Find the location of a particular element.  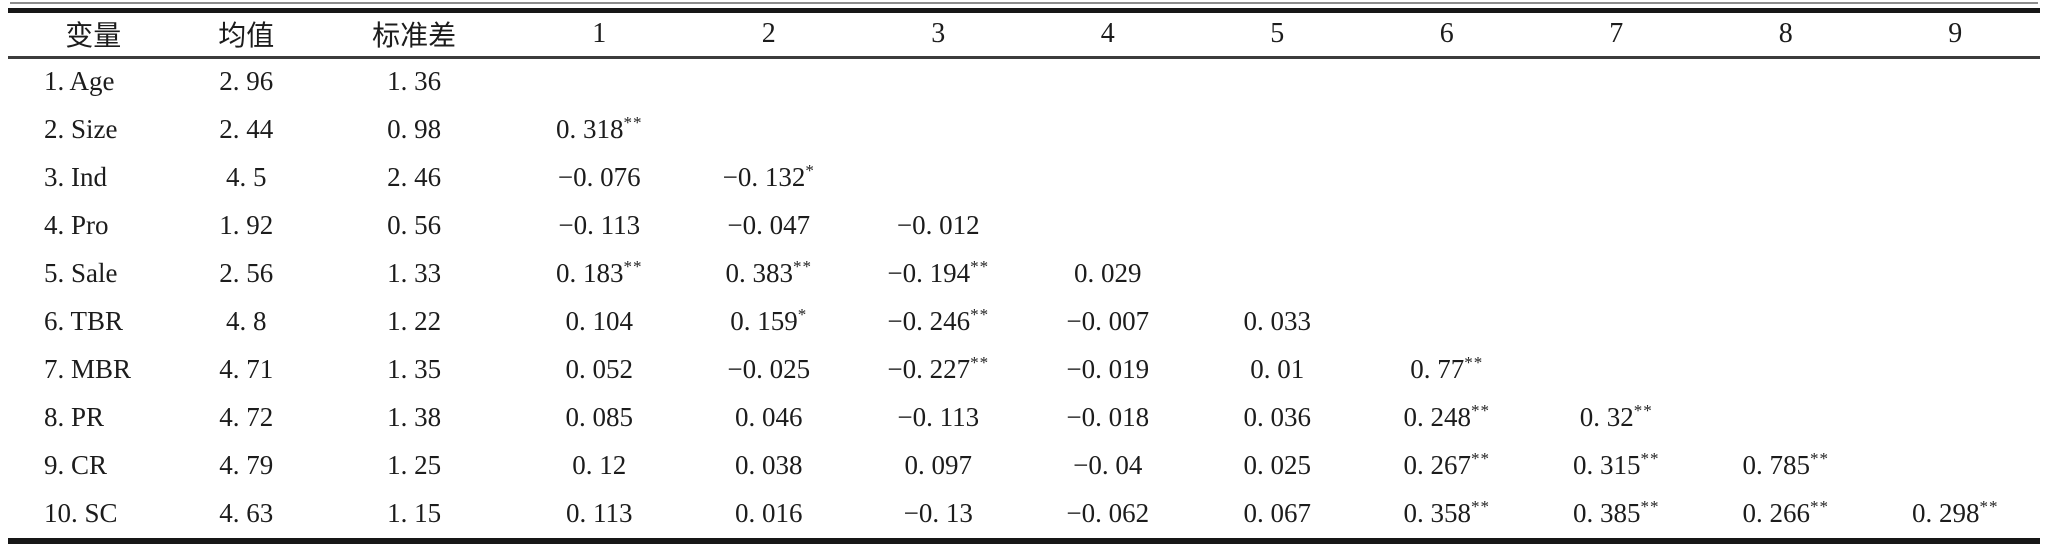

table-cell: 4. 5 is located at coordinates (246, 176).